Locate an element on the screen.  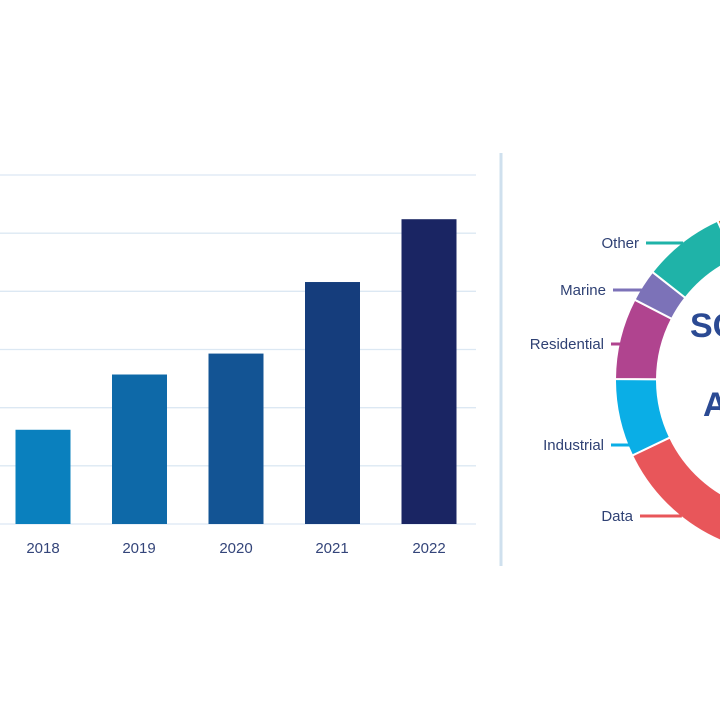
bar-2021 is located at coordinates (332, 403).